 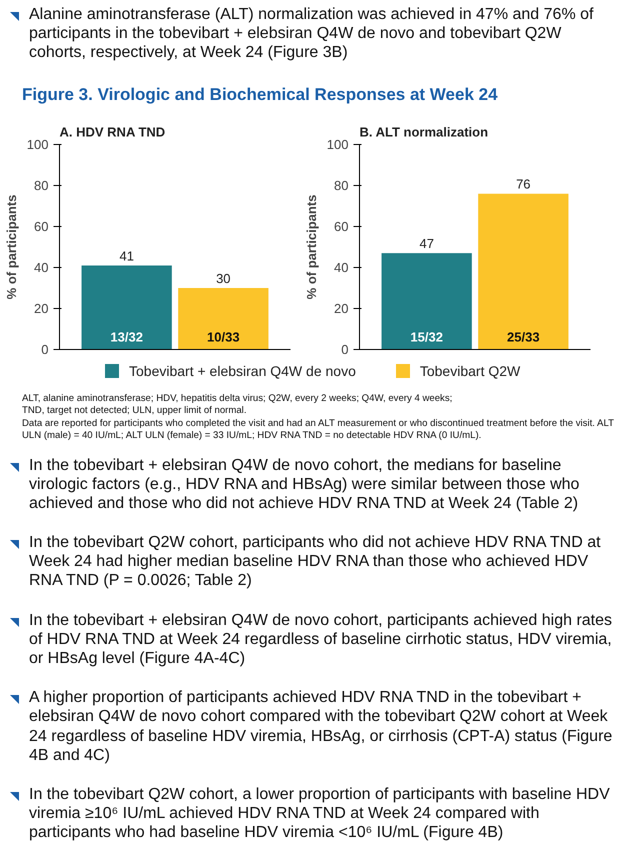 What do you see at coordinates (315, 562) in the screenshot?
I see `text: In the tobevibart Q2W cohort, participants who did not achieve HDV RNA TND at Week 24 had higher median baseline HDV RNA than those who achieved HDV RNA TND (P = 0.0026; Table 2)` at bounding box center [315, 562].